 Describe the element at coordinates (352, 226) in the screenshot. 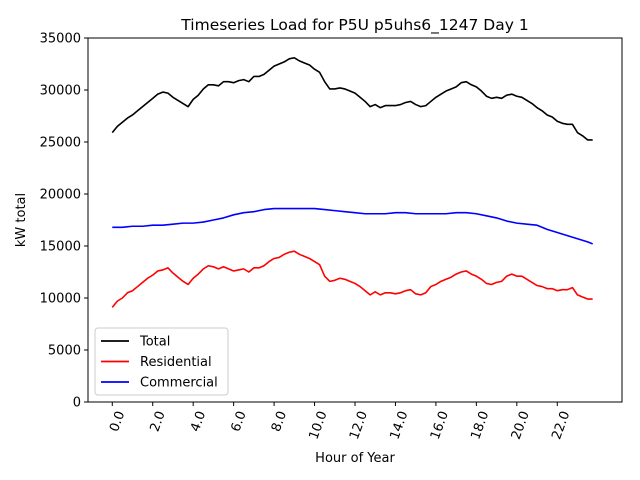

I see `series-line-commercial` at that location.